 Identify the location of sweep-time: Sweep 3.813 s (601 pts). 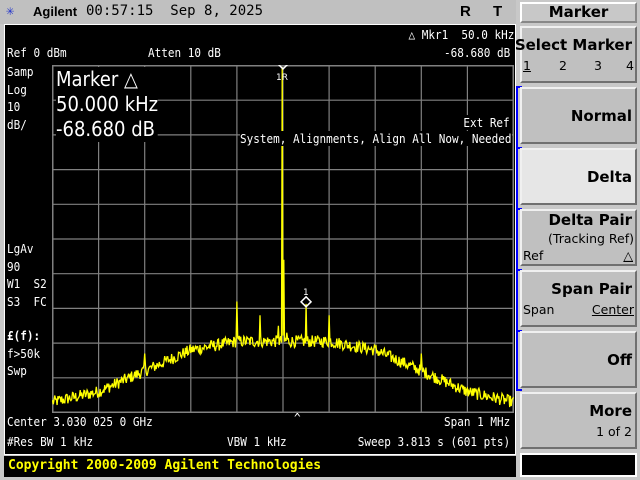
(433, 441).